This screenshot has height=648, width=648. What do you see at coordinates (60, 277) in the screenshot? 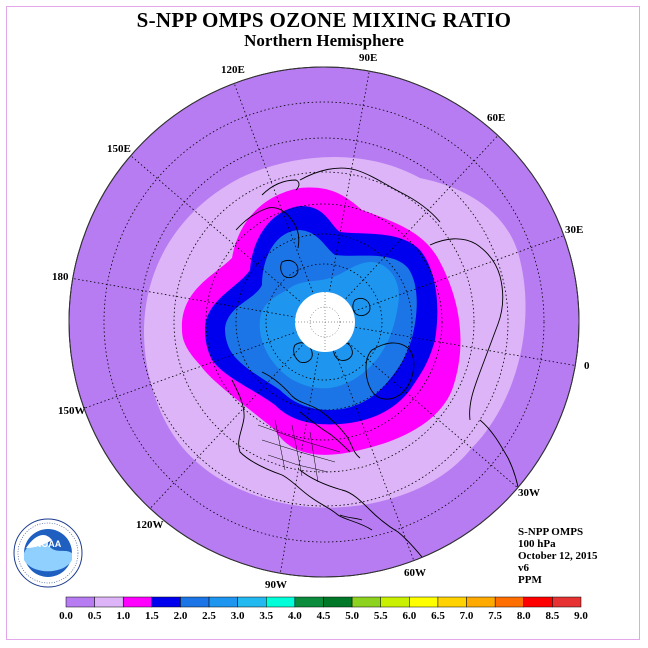
I see `lon-label-180: 180` at bounding box center [60, 277].